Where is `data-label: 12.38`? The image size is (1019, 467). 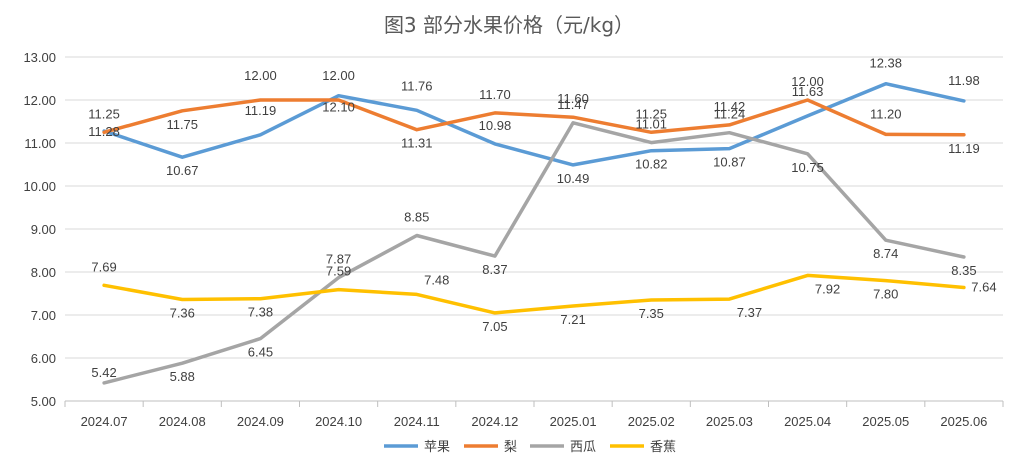 data-label: 12.38 is located at coordinates (885, 63).